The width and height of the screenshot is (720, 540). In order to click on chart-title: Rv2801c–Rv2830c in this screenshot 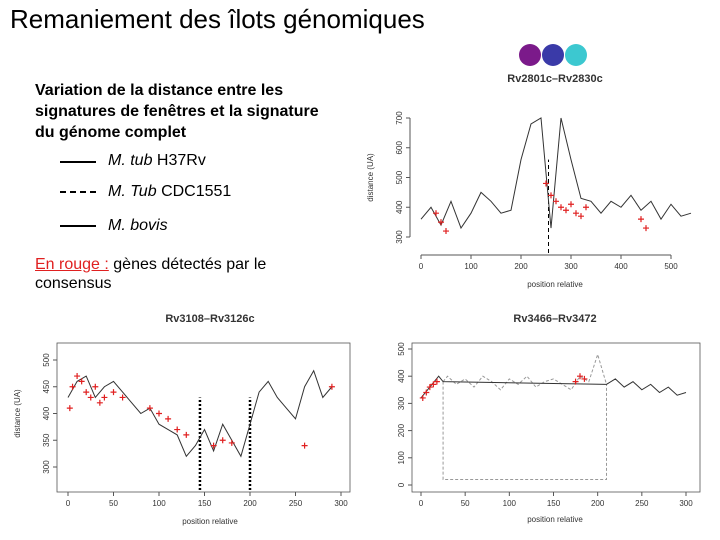, I will do `click(554, 79)`.